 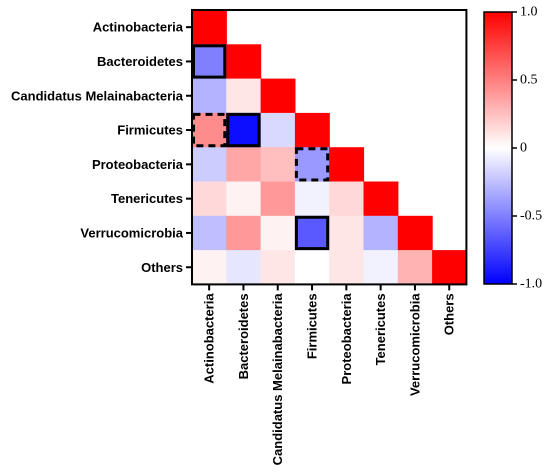 I want to click on colorbar: 1.0 0.5 0 -0.5 -1.0, so click(x=512, y=148).